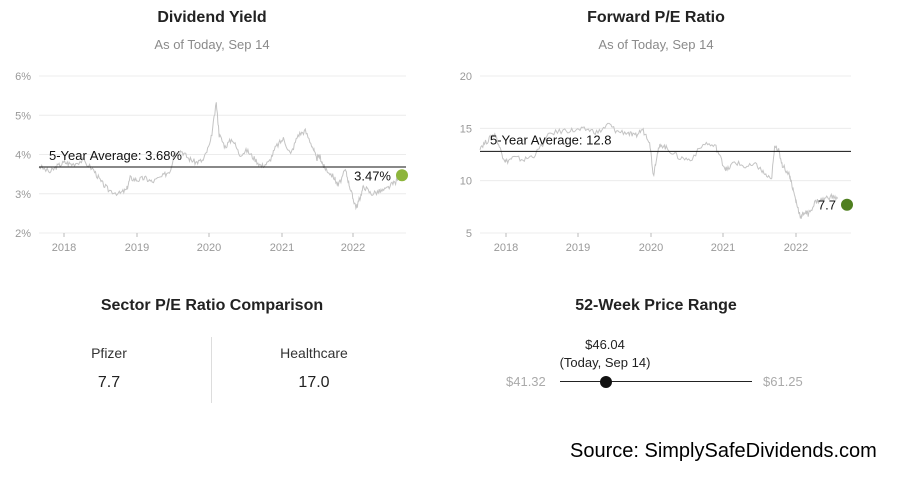 The width and height of the screenshot is (913, 482). Describe the element at coordinates (605, 362) in the screenshot. I see `current-price-note: (Today, Sep 14)` at that location.